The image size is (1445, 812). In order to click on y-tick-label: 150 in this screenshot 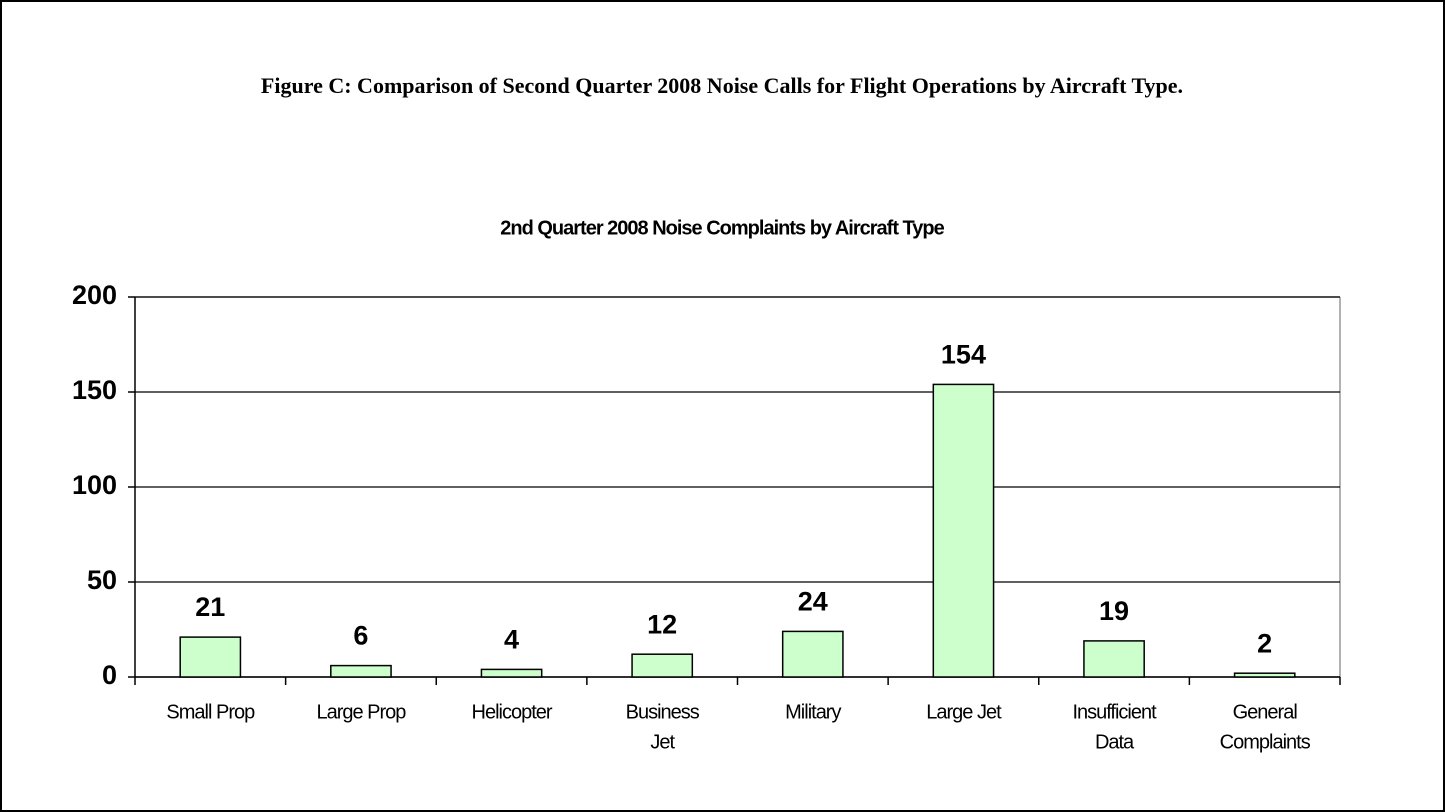, I will do `click(94, 390)`.